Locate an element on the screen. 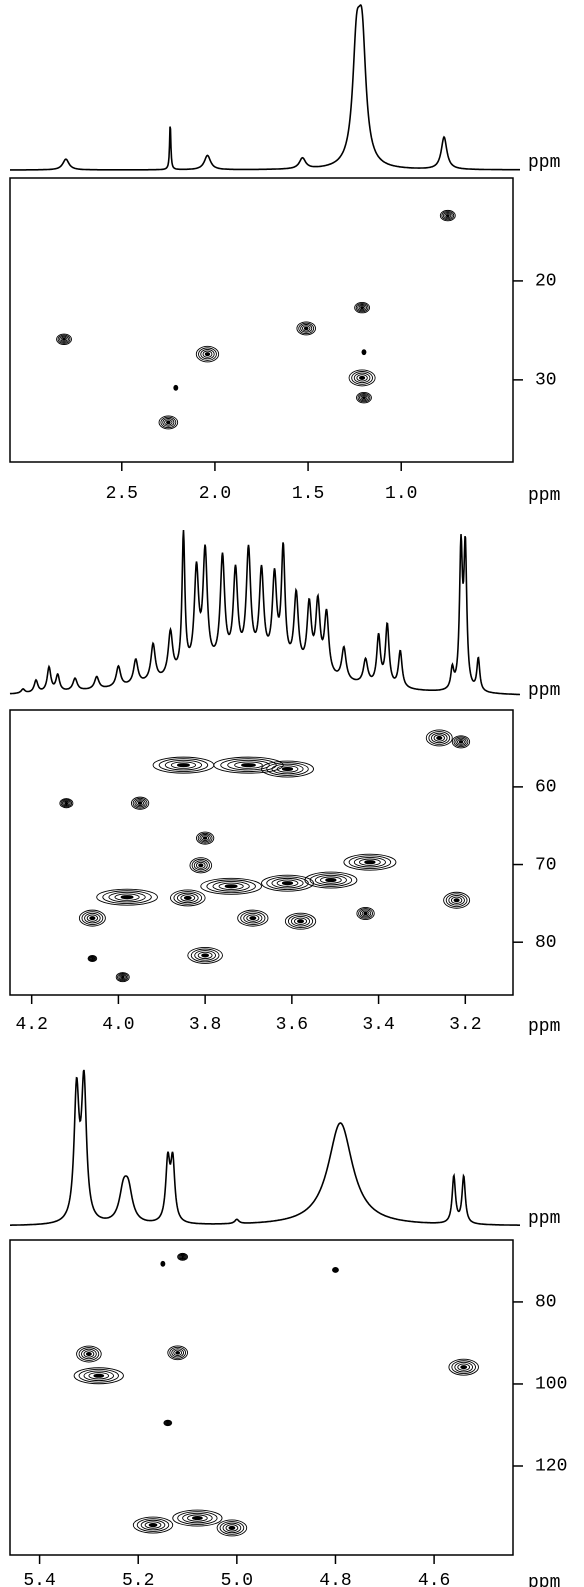 This screenshot has height=1587, width=584. x-tick-label: 5.4 is located at coordinates (39, 1579).